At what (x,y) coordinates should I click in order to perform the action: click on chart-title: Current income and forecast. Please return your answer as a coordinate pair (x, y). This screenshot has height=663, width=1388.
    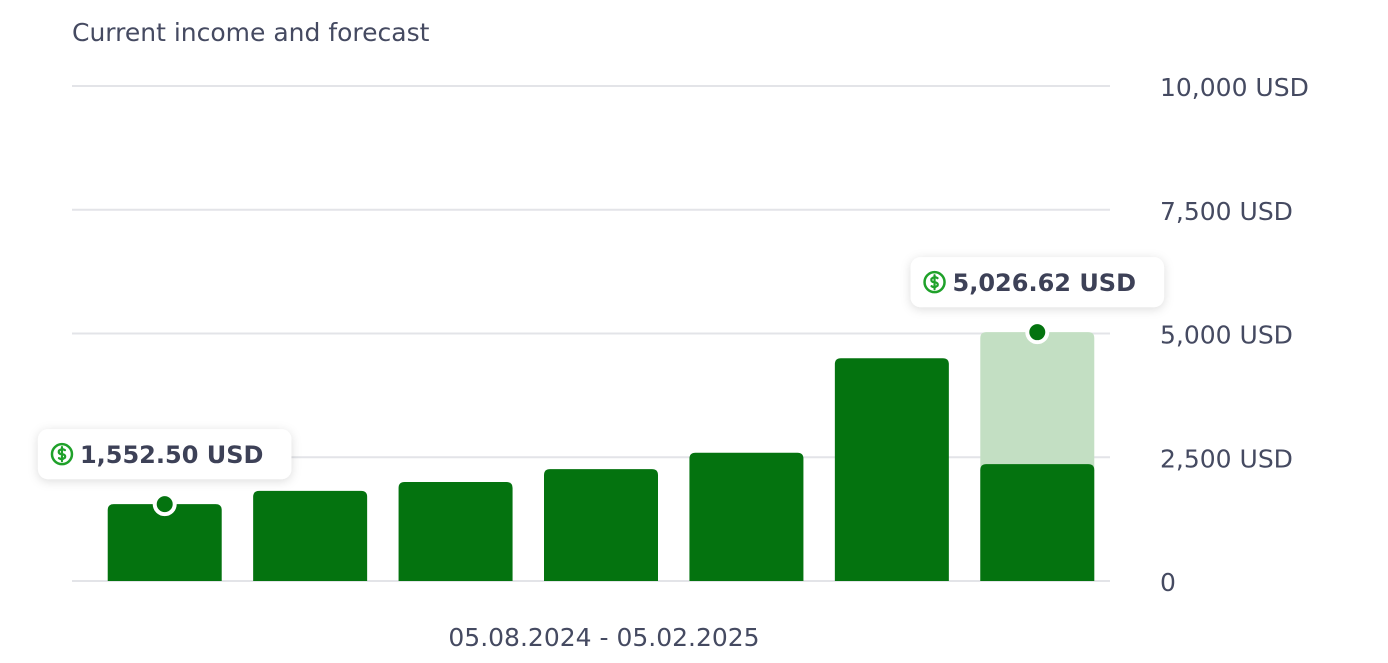
    Looking at the image, I should click on (251, 32).